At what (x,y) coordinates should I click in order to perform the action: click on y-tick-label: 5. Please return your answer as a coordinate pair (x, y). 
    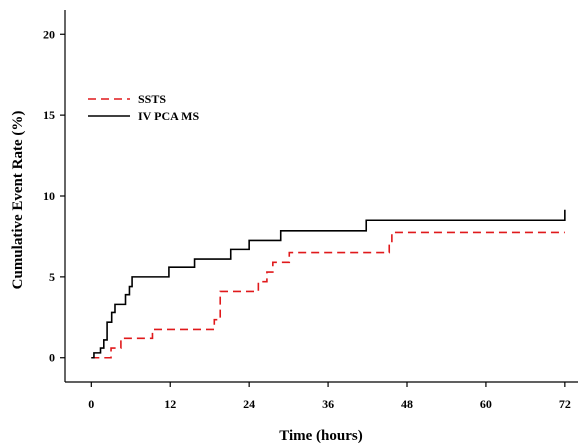
    Looking at the image, I should click on (52, 277).